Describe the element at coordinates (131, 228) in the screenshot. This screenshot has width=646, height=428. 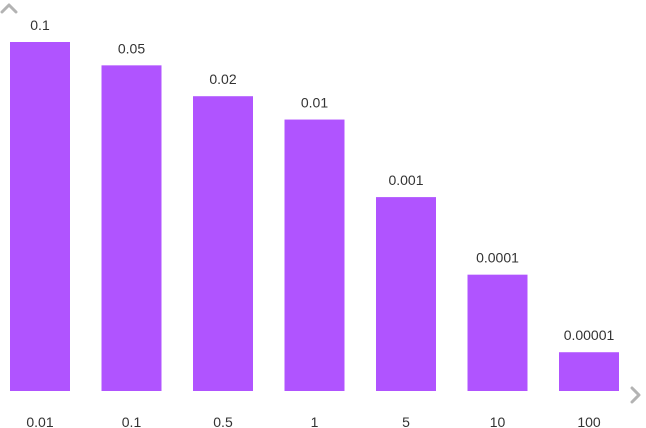
I see `bar-0.1` at that location.